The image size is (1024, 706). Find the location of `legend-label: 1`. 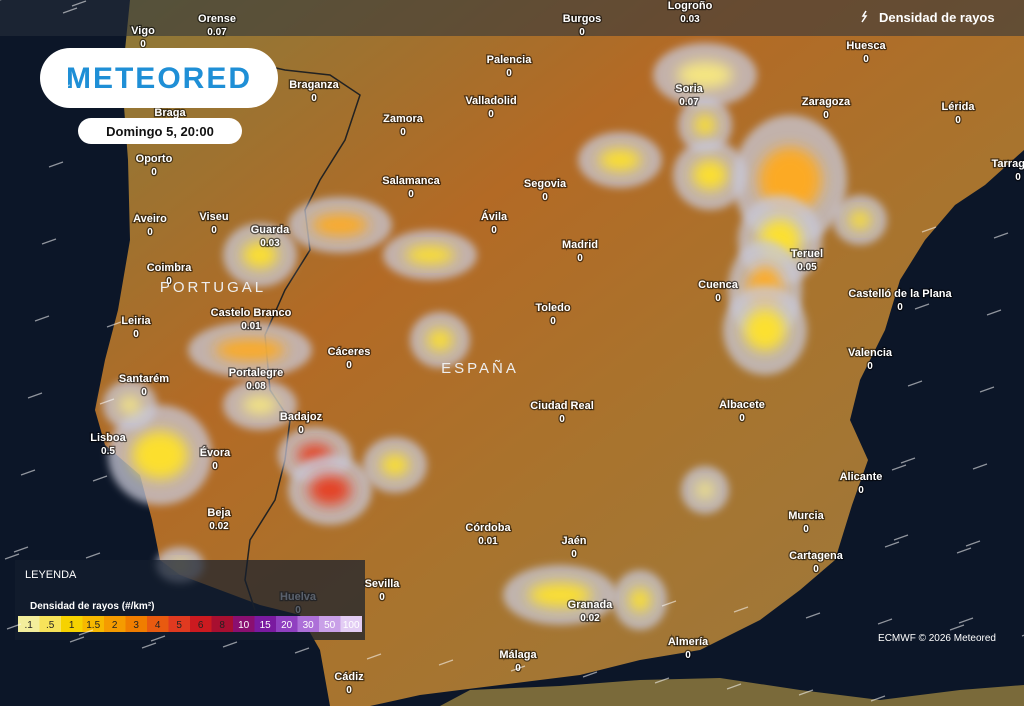

legend-label: 1 is located at coordinates (72, 625).